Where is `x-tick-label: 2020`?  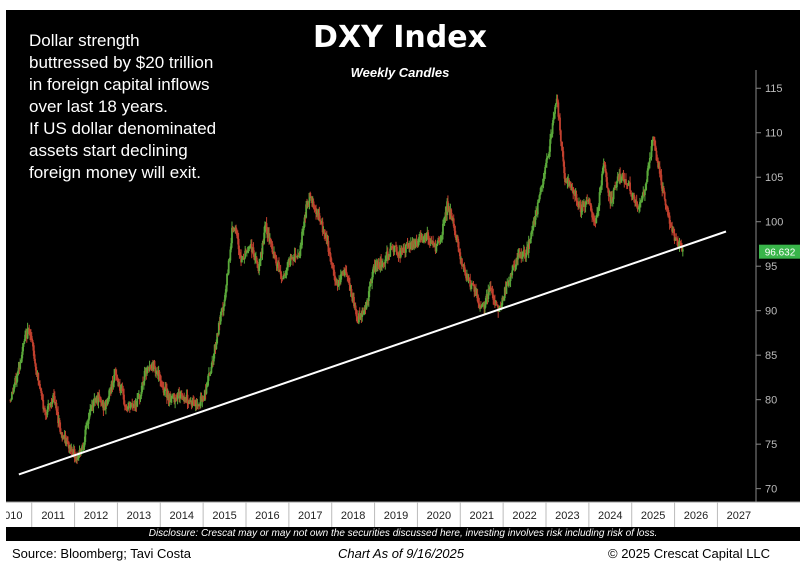
x-tick-label: 2020 is located at coordinates (439, 516).